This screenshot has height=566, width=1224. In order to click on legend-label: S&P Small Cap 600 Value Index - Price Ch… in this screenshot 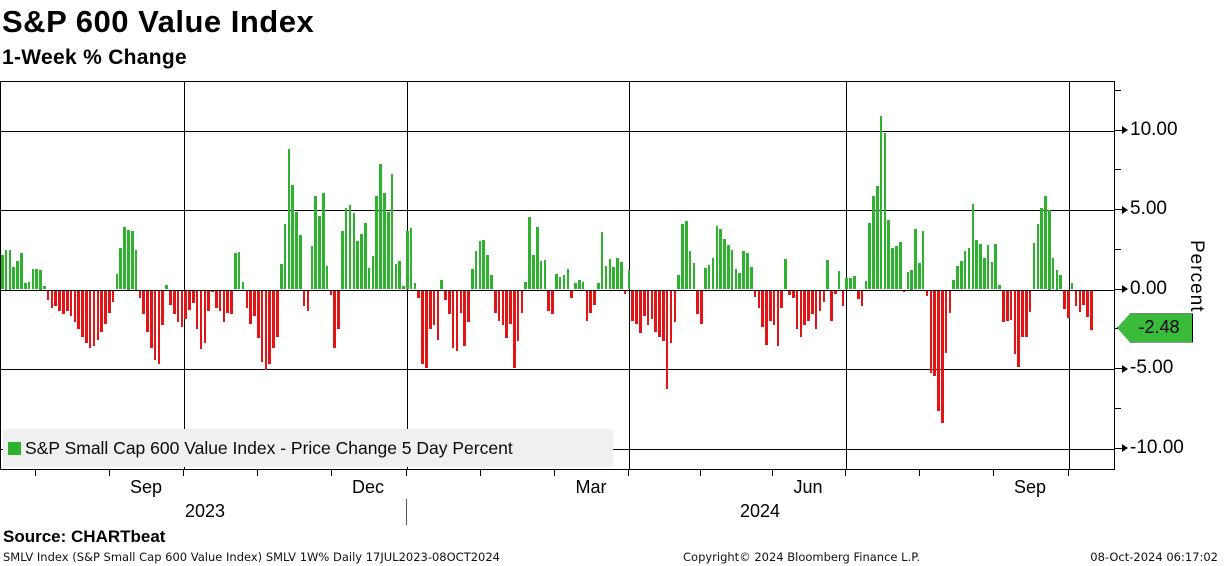, I will do `click(269, 447)`.